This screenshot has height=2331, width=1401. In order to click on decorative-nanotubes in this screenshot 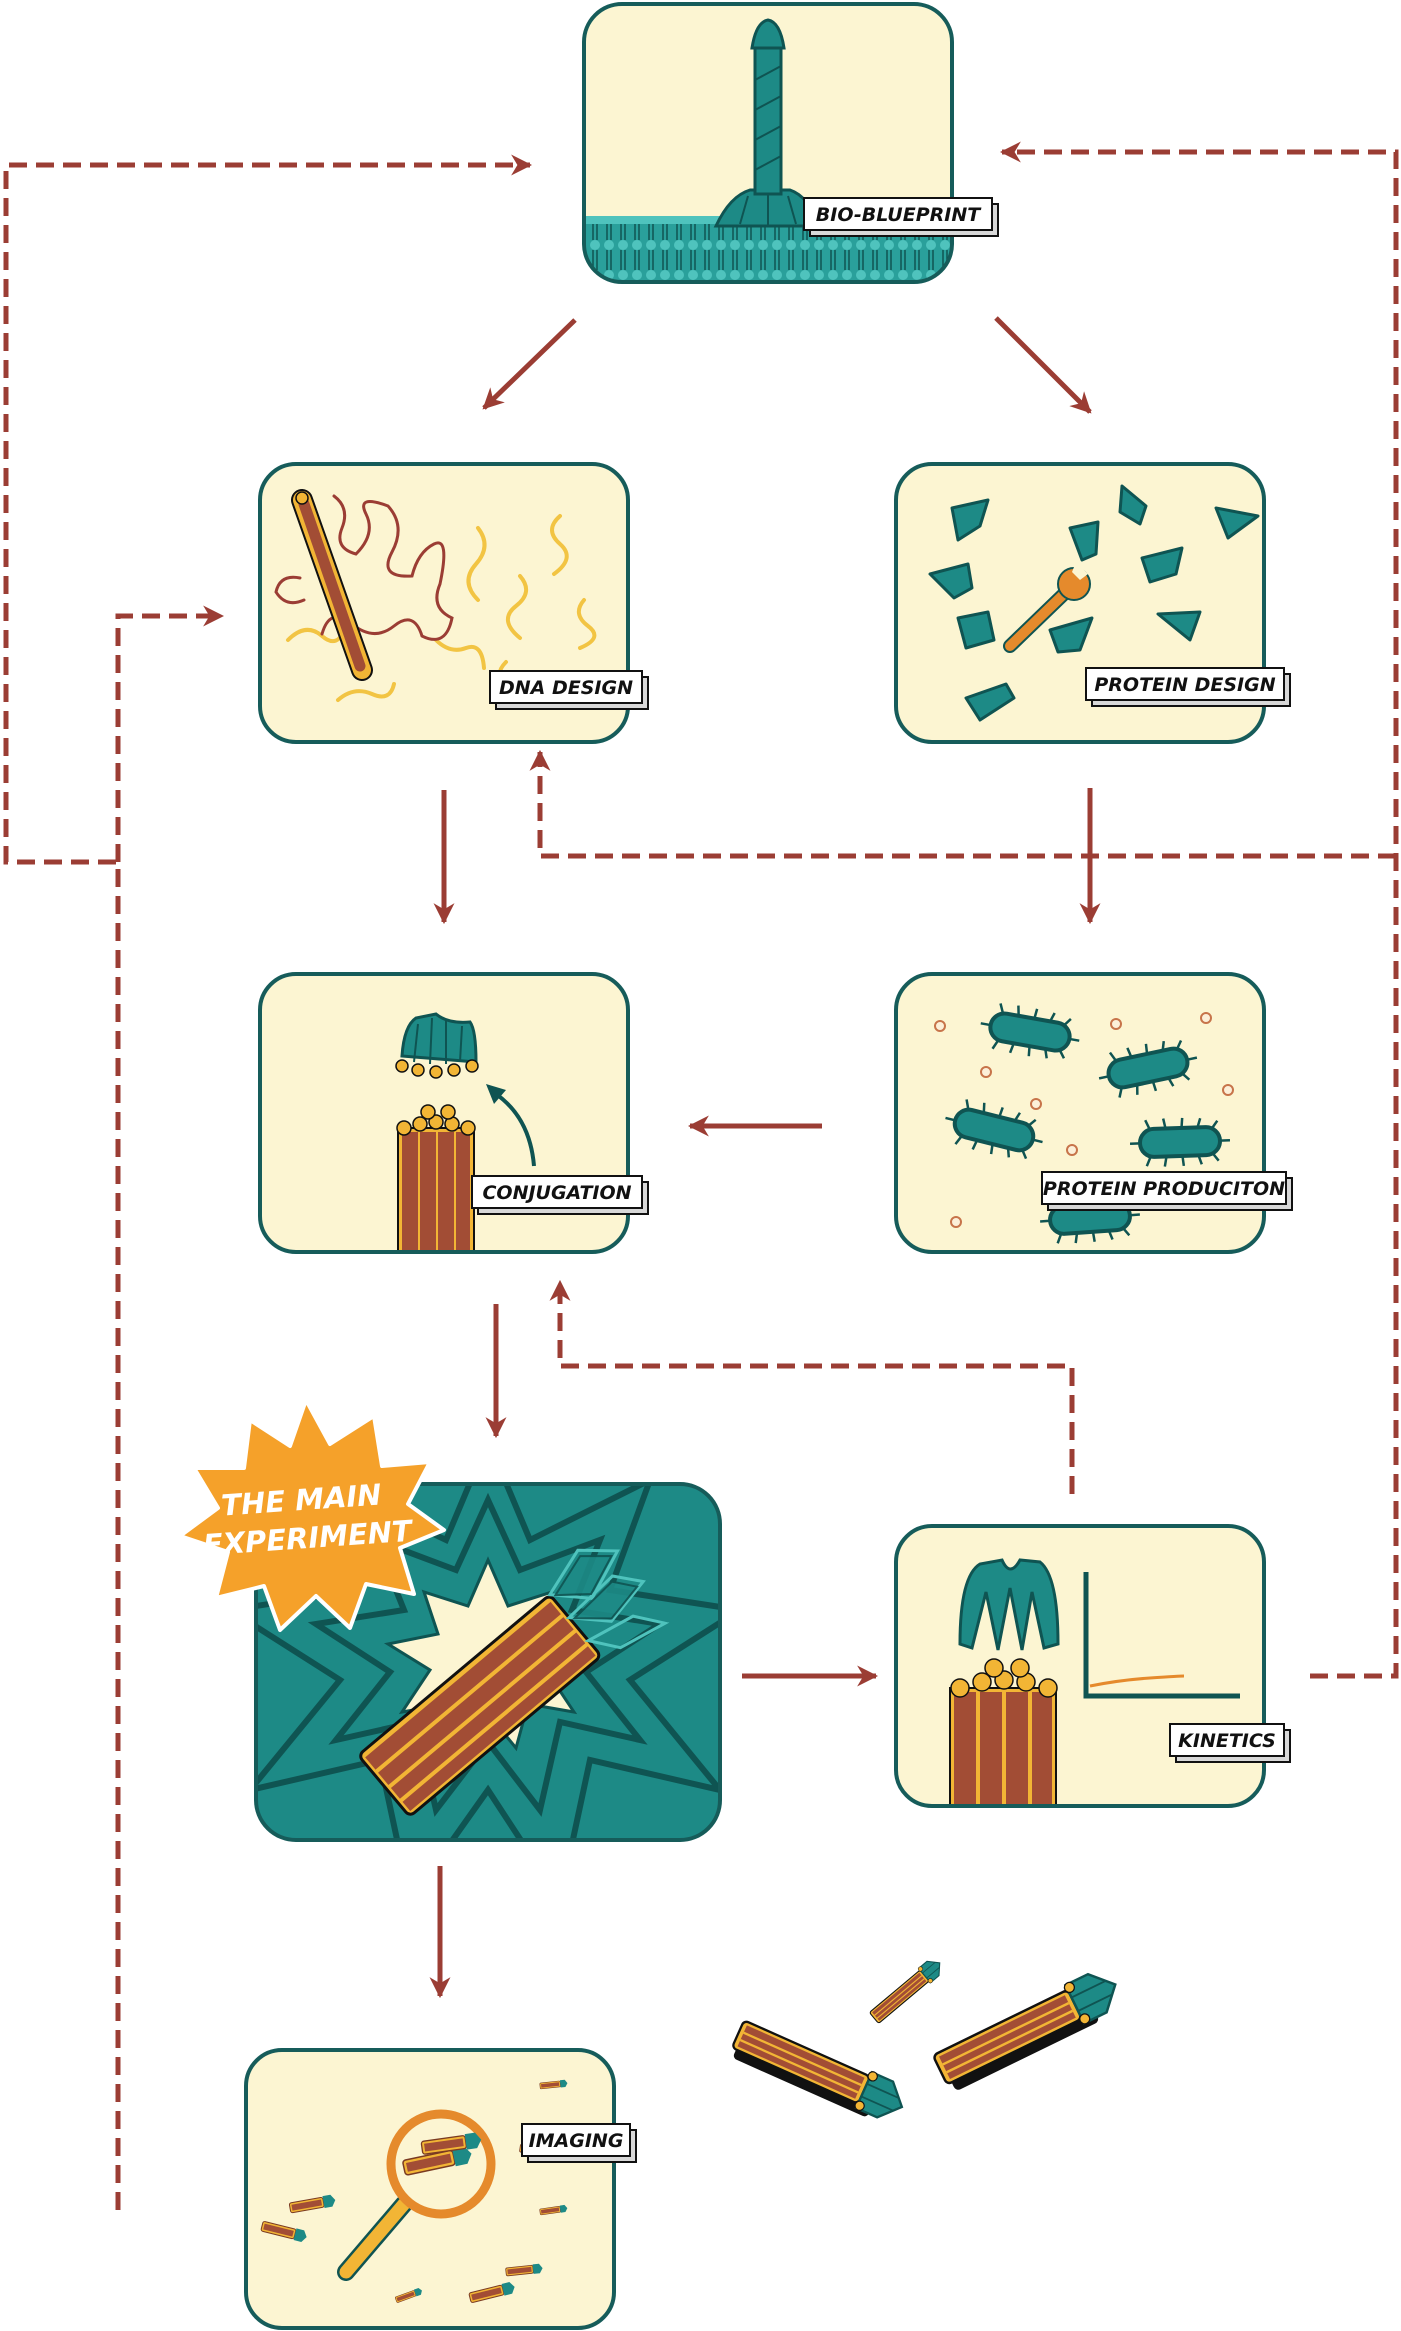, I will do `click(927, 2041)`.